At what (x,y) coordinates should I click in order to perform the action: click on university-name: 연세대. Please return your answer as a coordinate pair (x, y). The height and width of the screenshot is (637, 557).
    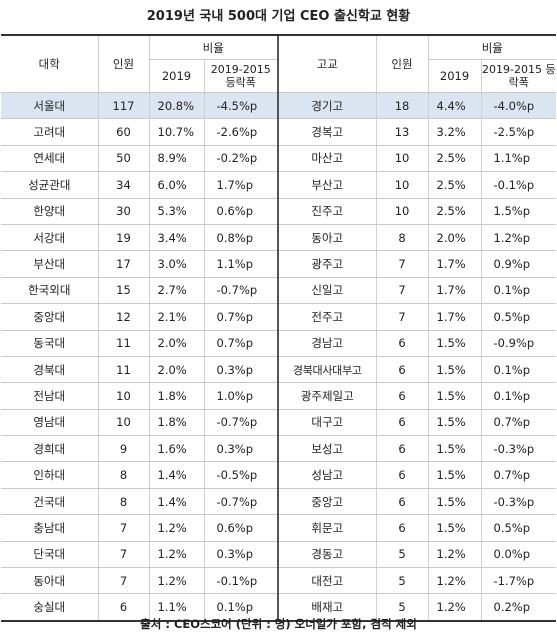
    Looking at the image, I should click on (49, 159).